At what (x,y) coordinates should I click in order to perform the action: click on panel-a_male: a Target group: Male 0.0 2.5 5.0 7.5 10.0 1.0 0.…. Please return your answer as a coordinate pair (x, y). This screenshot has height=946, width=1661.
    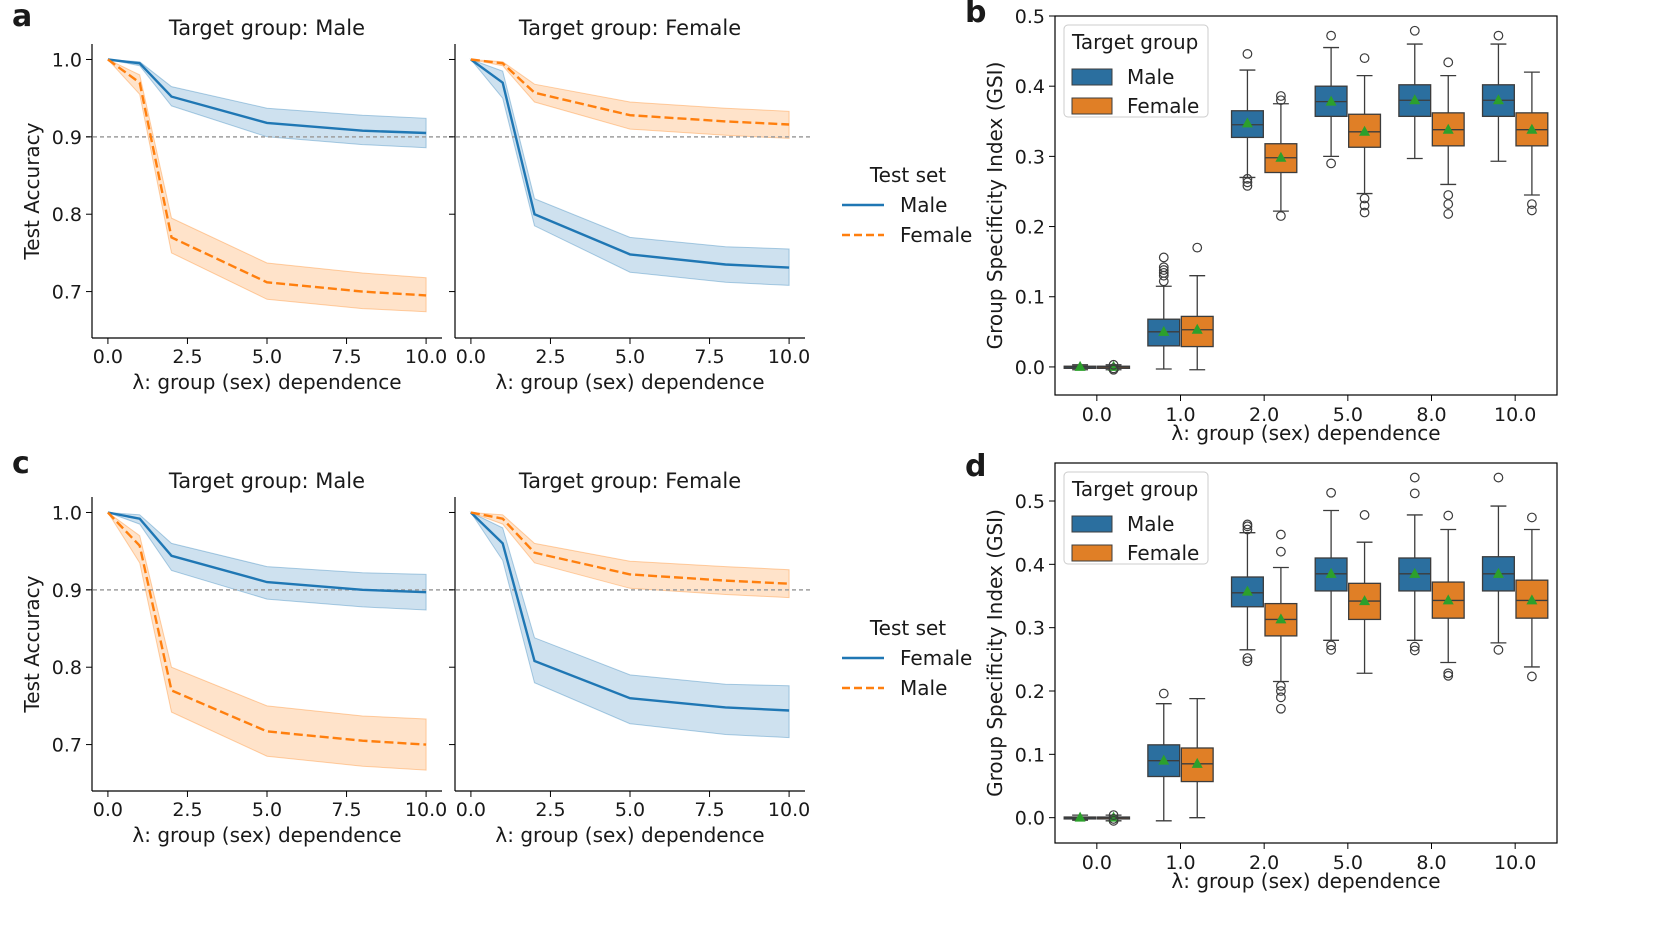
    Looking at the image, I should click on (230, 197).